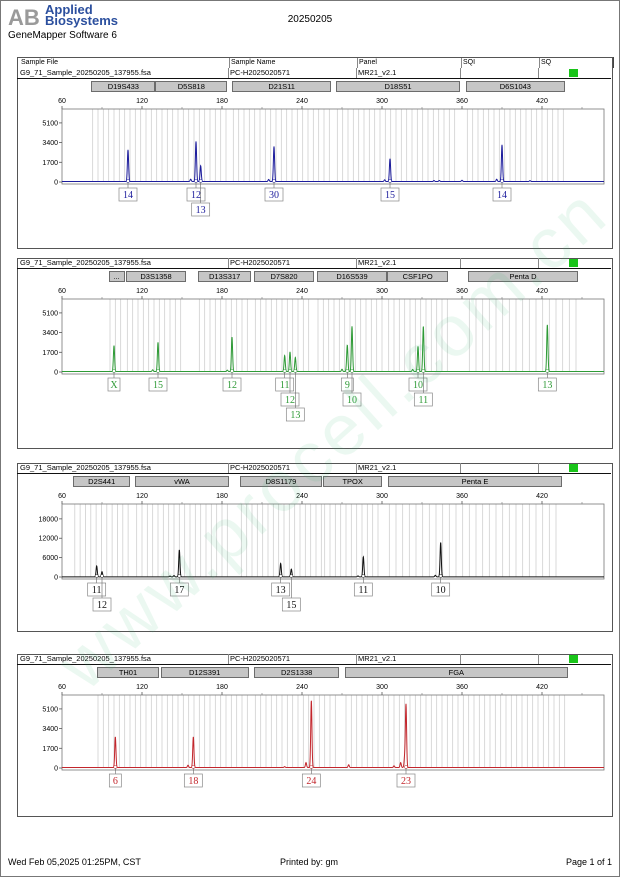 The image size is (620, 877). I want to click on allele-call: 14, so click(128, 195).